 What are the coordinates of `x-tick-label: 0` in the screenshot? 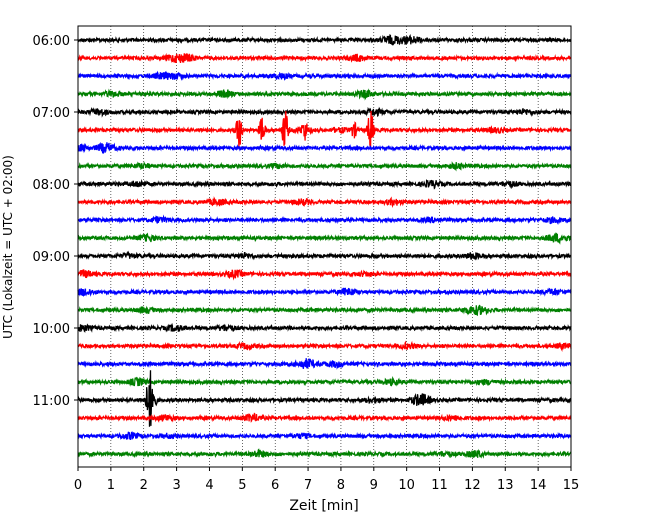 It's located at (78, 485).